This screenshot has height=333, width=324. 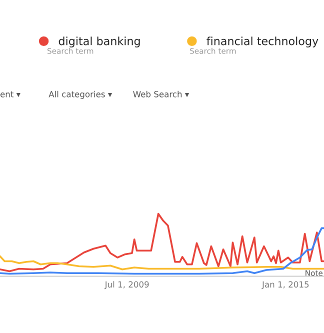 I want to click on text: All categories ▾, so click(x=80, y=94).